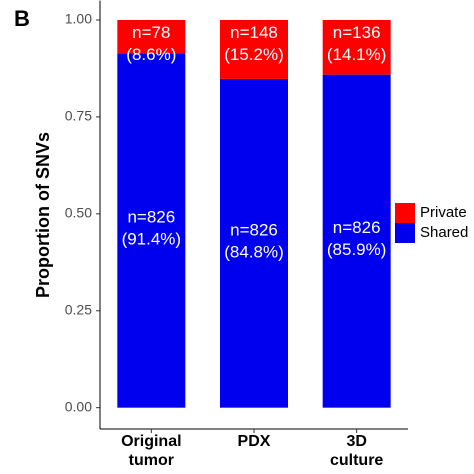 This screenshot has height=474, width=474. I want to click on y-tick-label: 0.75, so click(78, 116).